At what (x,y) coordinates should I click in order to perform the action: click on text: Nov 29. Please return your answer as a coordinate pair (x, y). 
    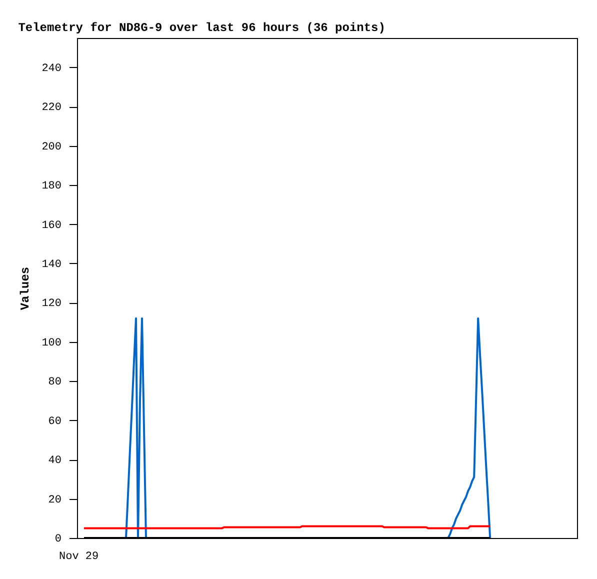
    Looking at the image, I should click on (79, 557).